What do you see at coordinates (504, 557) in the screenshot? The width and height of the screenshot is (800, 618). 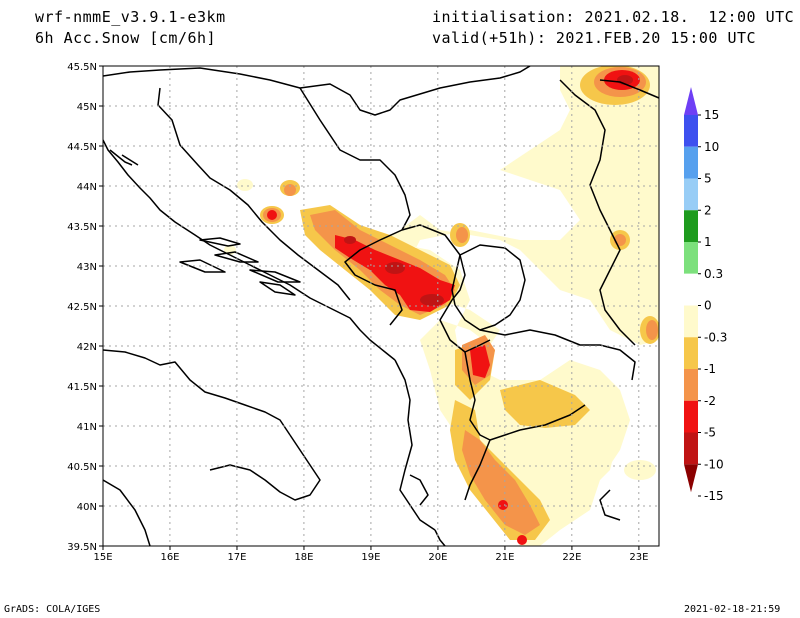 I see `lon-tick-label: 21E` at bounding box center [504, 557].